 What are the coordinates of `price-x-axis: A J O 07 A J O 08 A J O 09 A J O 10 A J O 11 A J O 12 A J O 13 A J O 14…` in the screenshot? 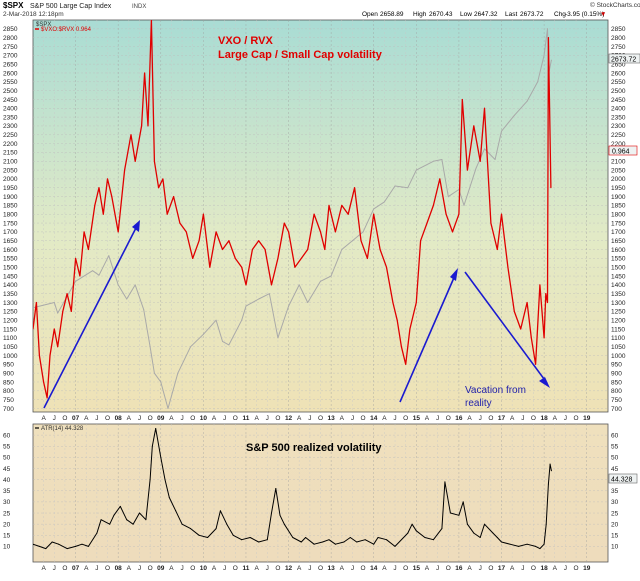 It's located at (315, 418).